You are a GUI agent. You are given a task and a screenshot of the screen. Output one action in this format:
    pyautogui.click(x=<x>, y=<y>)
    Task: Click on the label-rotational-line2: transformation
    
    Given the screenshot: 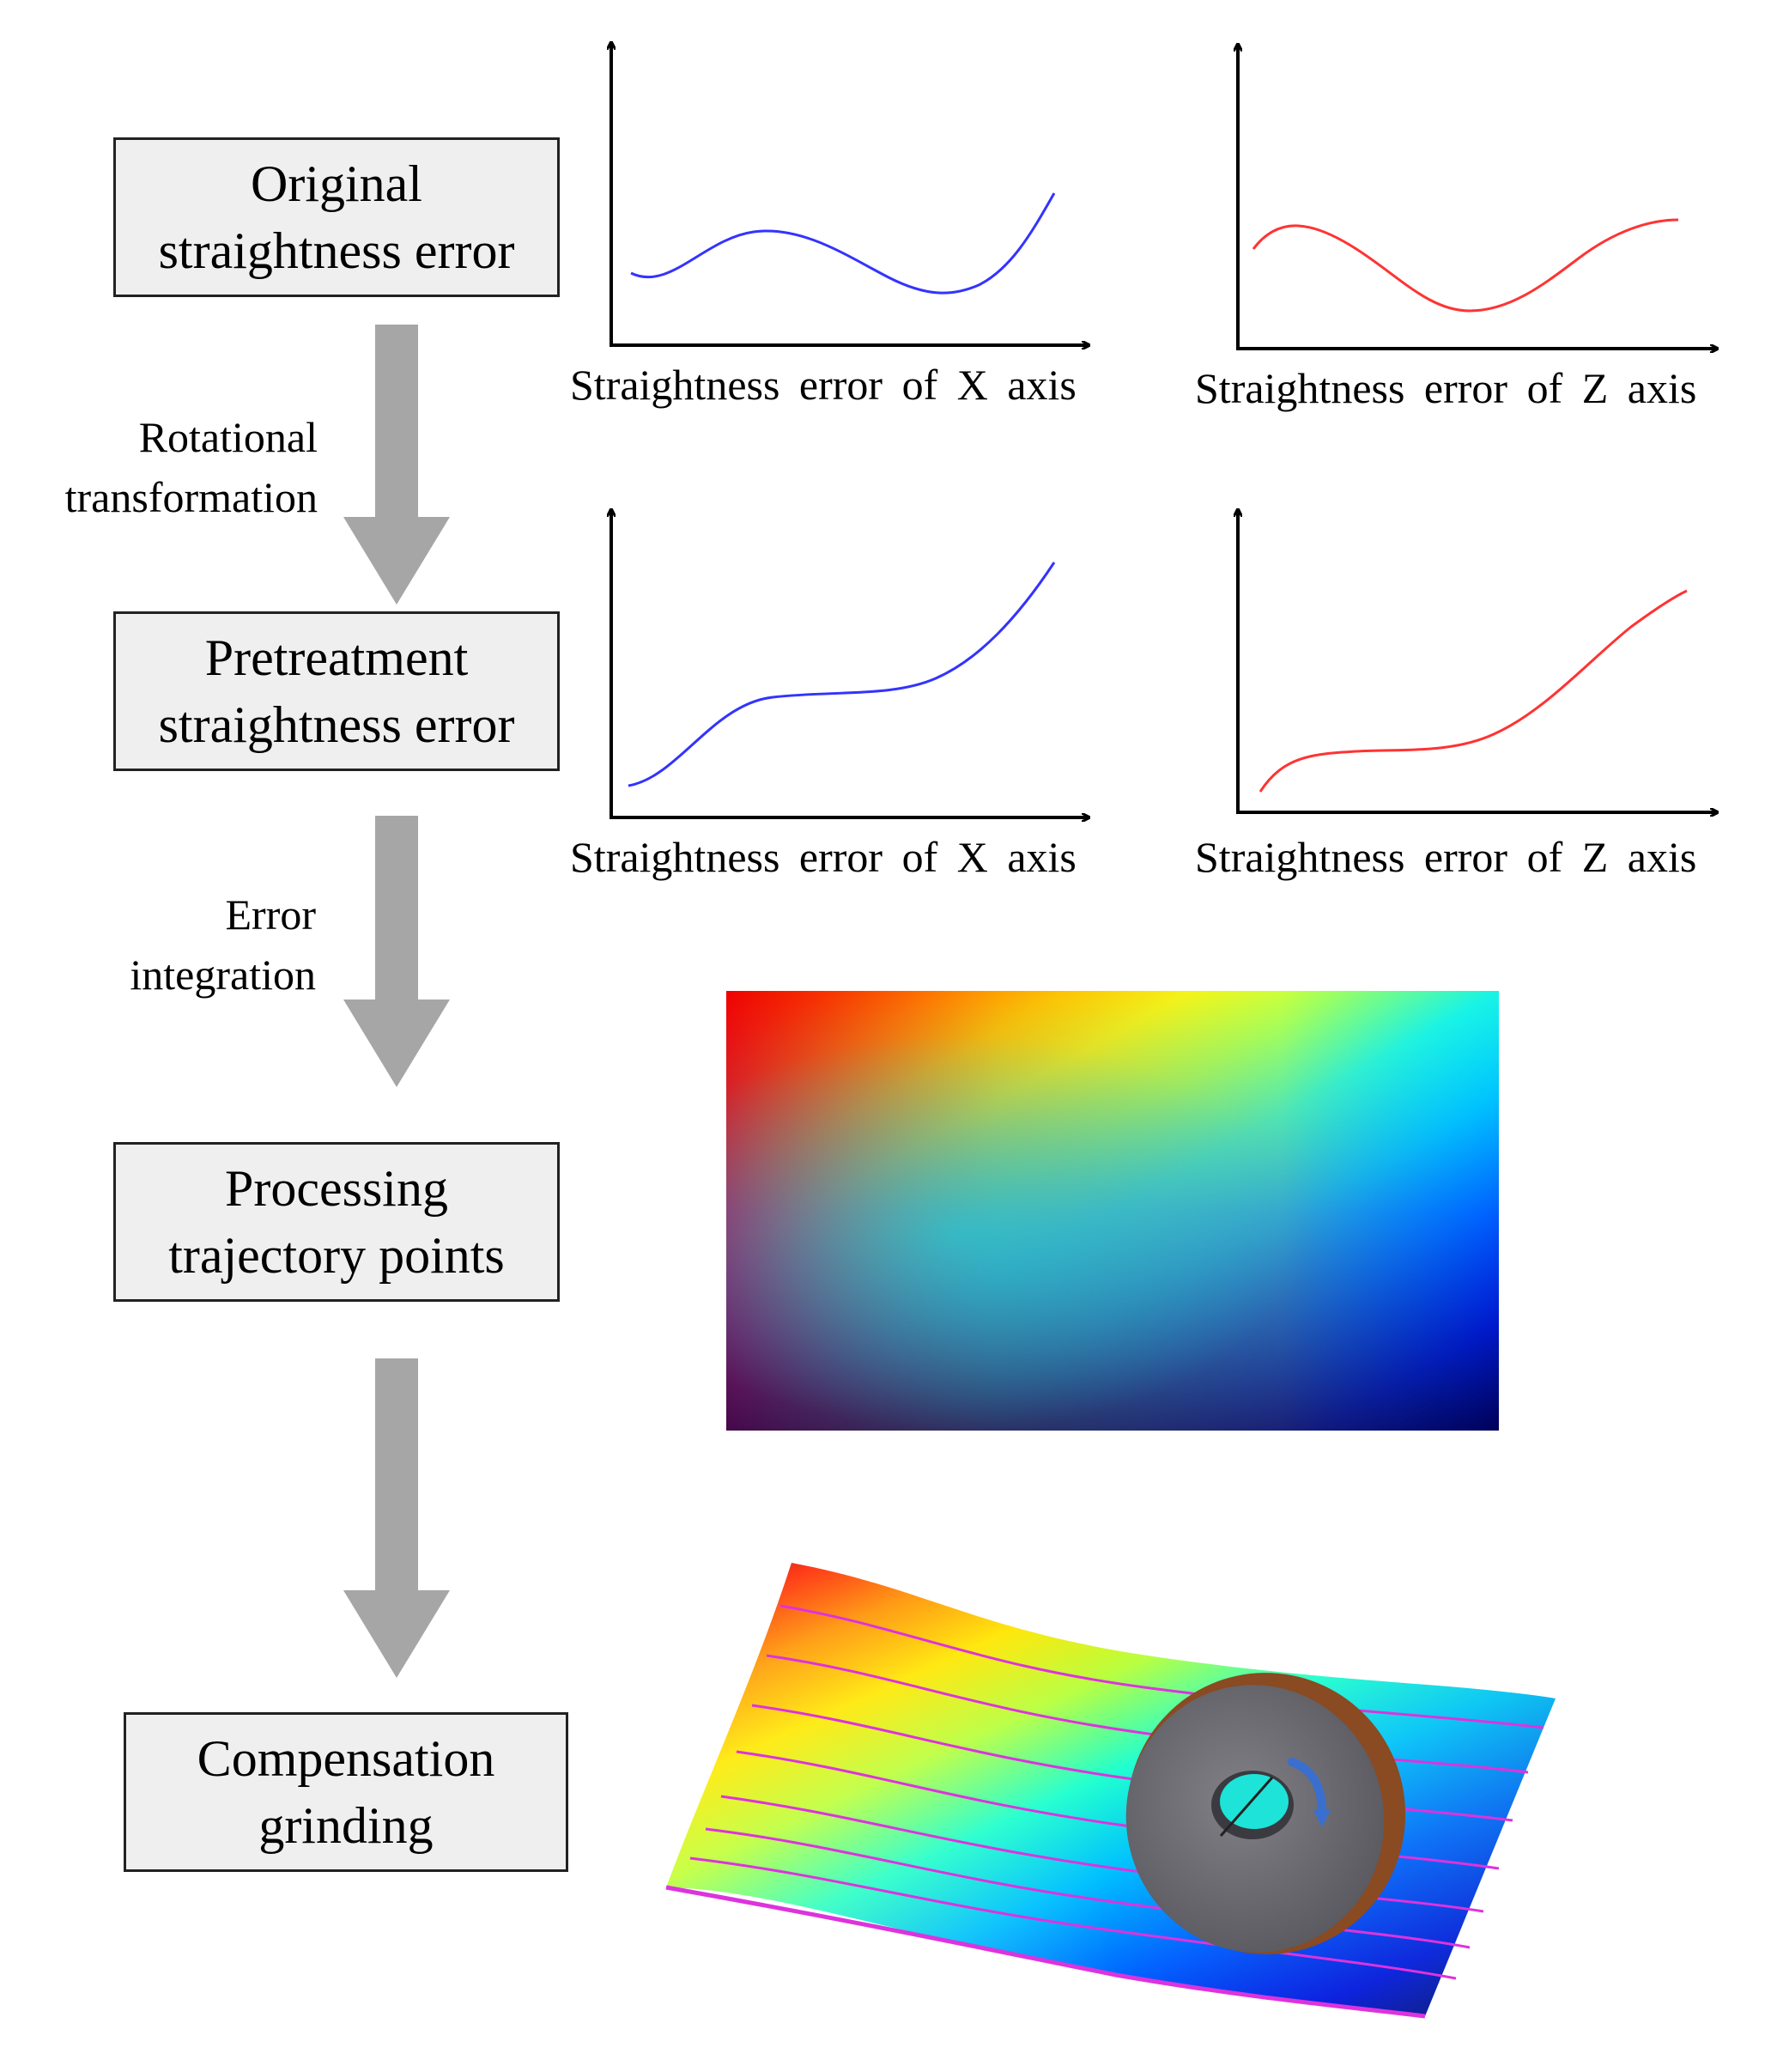 What is the action you would take?
    pyautogui.click(x=191, y=497)
    